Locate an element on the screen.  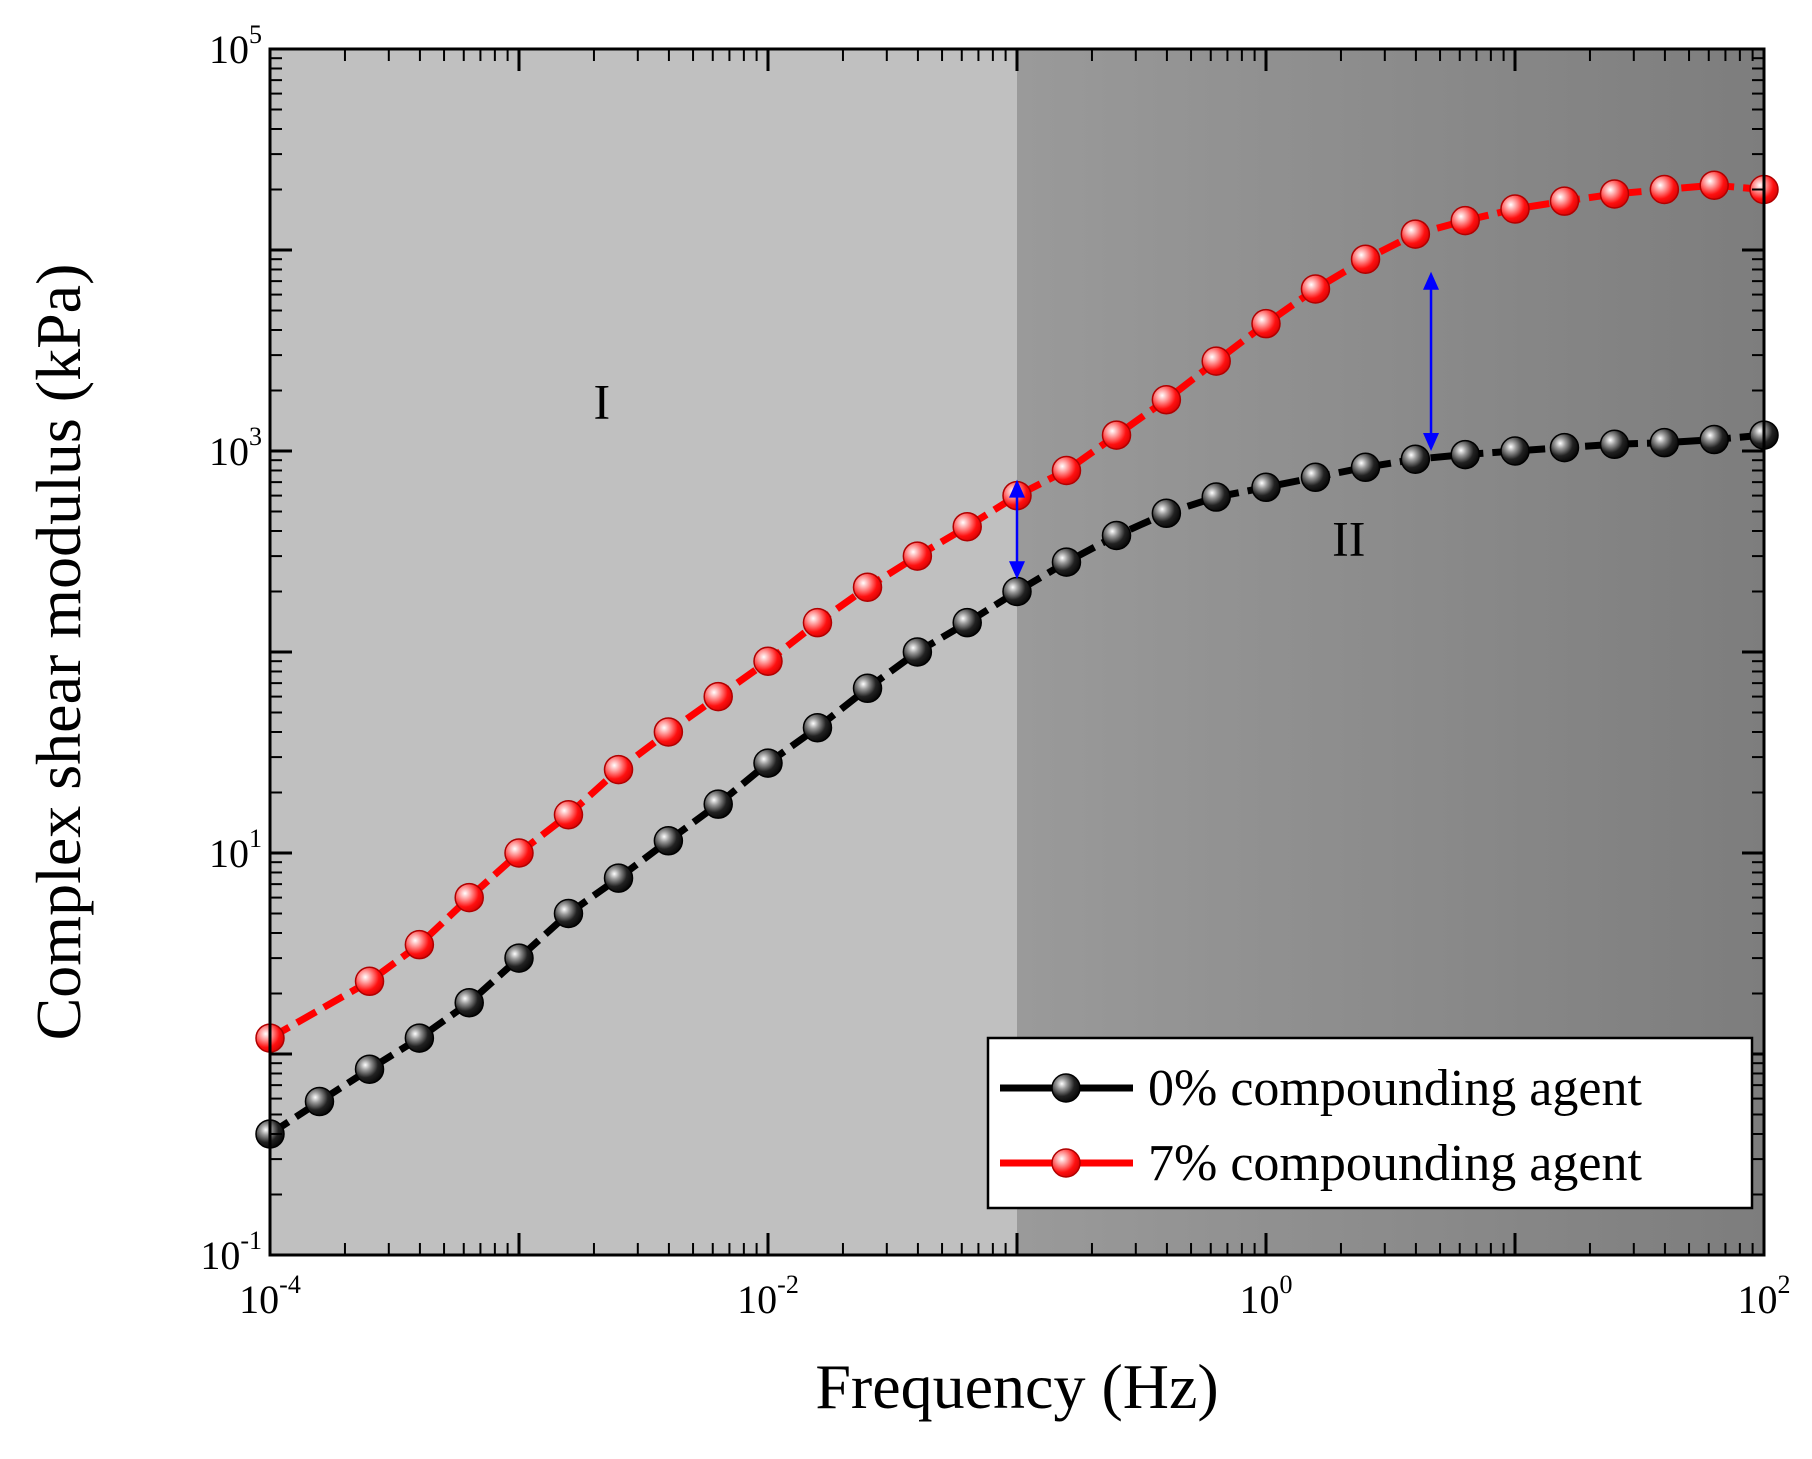
legend-item: 7% compounding agent is located at coordinates (1321, 1163).